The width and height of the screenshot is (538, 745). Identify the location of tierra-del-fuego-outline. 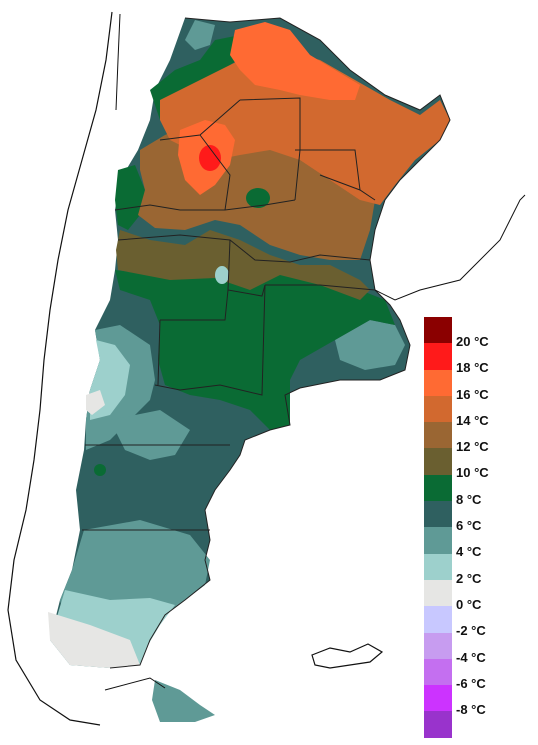
(135, 684).